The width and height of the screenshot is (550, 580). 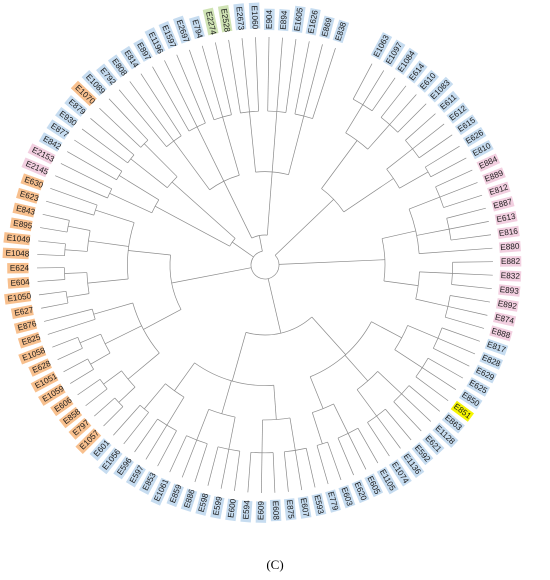 What do you see at coordinates (18, 282) in the screenshot?
I see `tip-label-e604: E604` at bounding box center [18, 282].